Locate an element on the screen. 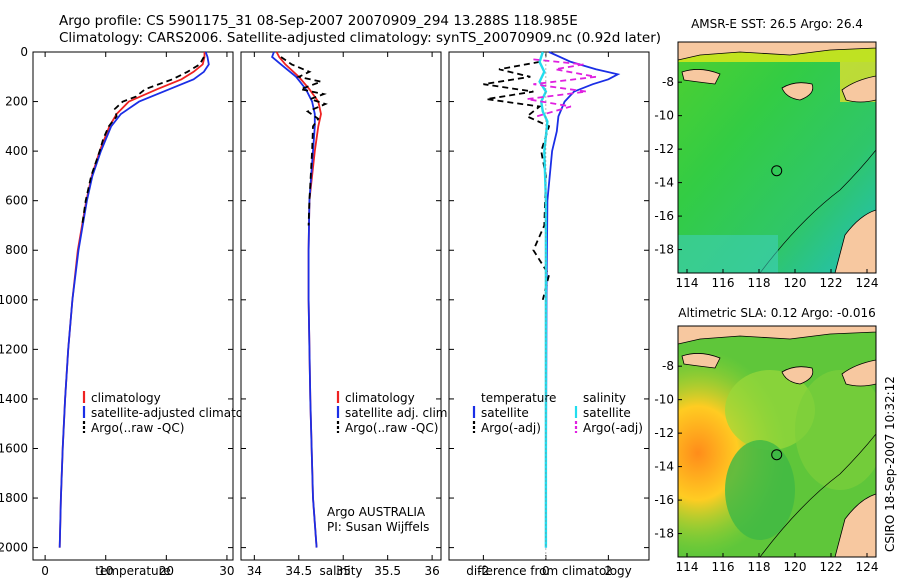 This screenshot has height=580, width=900. y-tick-label: 800 is located at coordinates (16, 250).